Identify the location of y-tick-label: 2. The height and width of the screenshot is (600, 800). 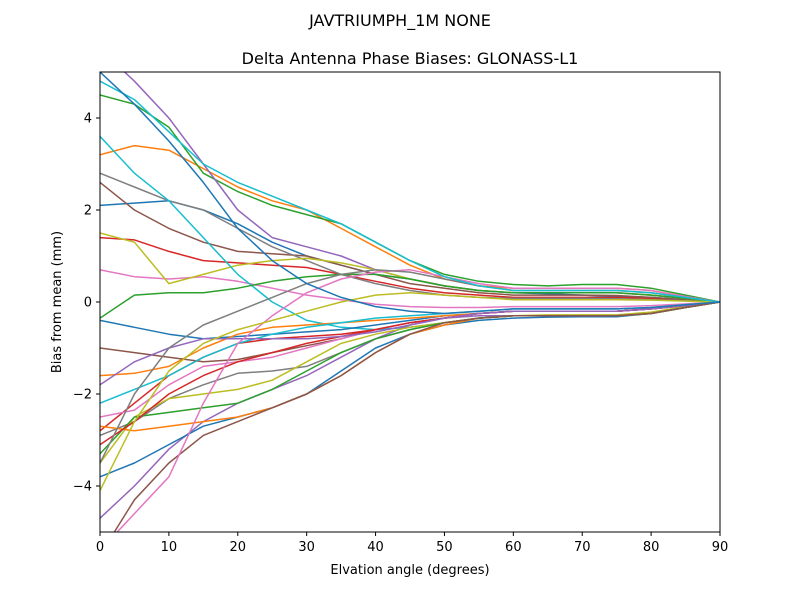
(88, 211).